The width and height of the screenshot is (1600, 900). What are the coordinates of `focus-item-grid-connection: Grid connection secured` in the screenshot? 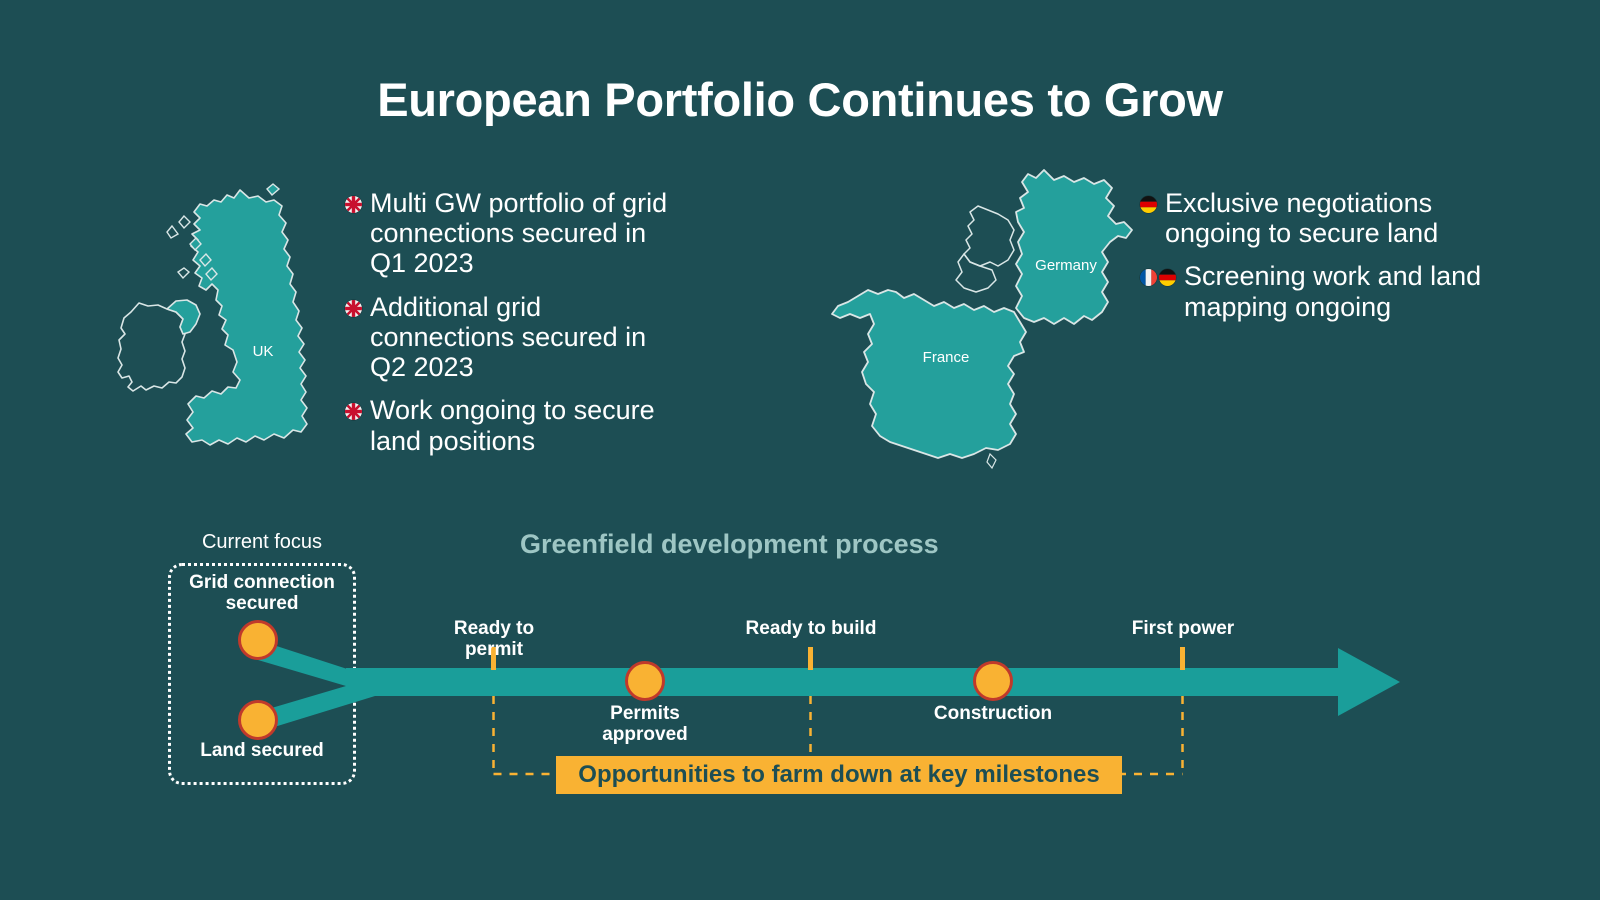 It's located at (262, 593).